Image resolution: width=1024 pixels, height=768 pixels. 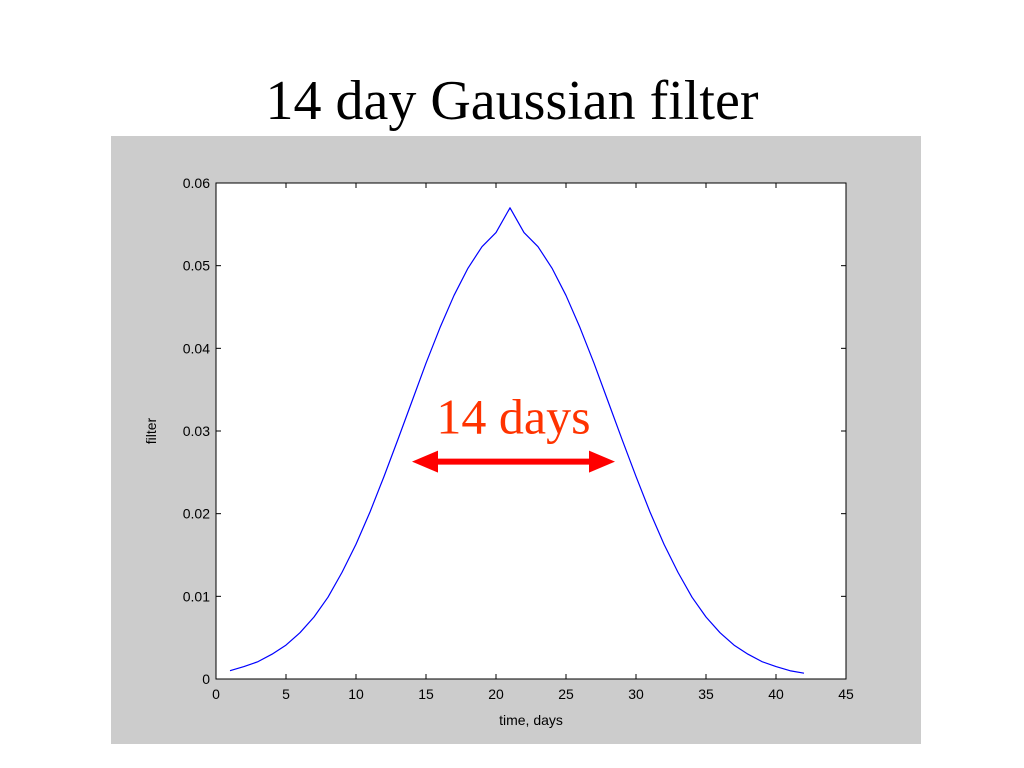 I want to click on slide-title: 14 day Gaussian filter, so click(x=512, y=101).